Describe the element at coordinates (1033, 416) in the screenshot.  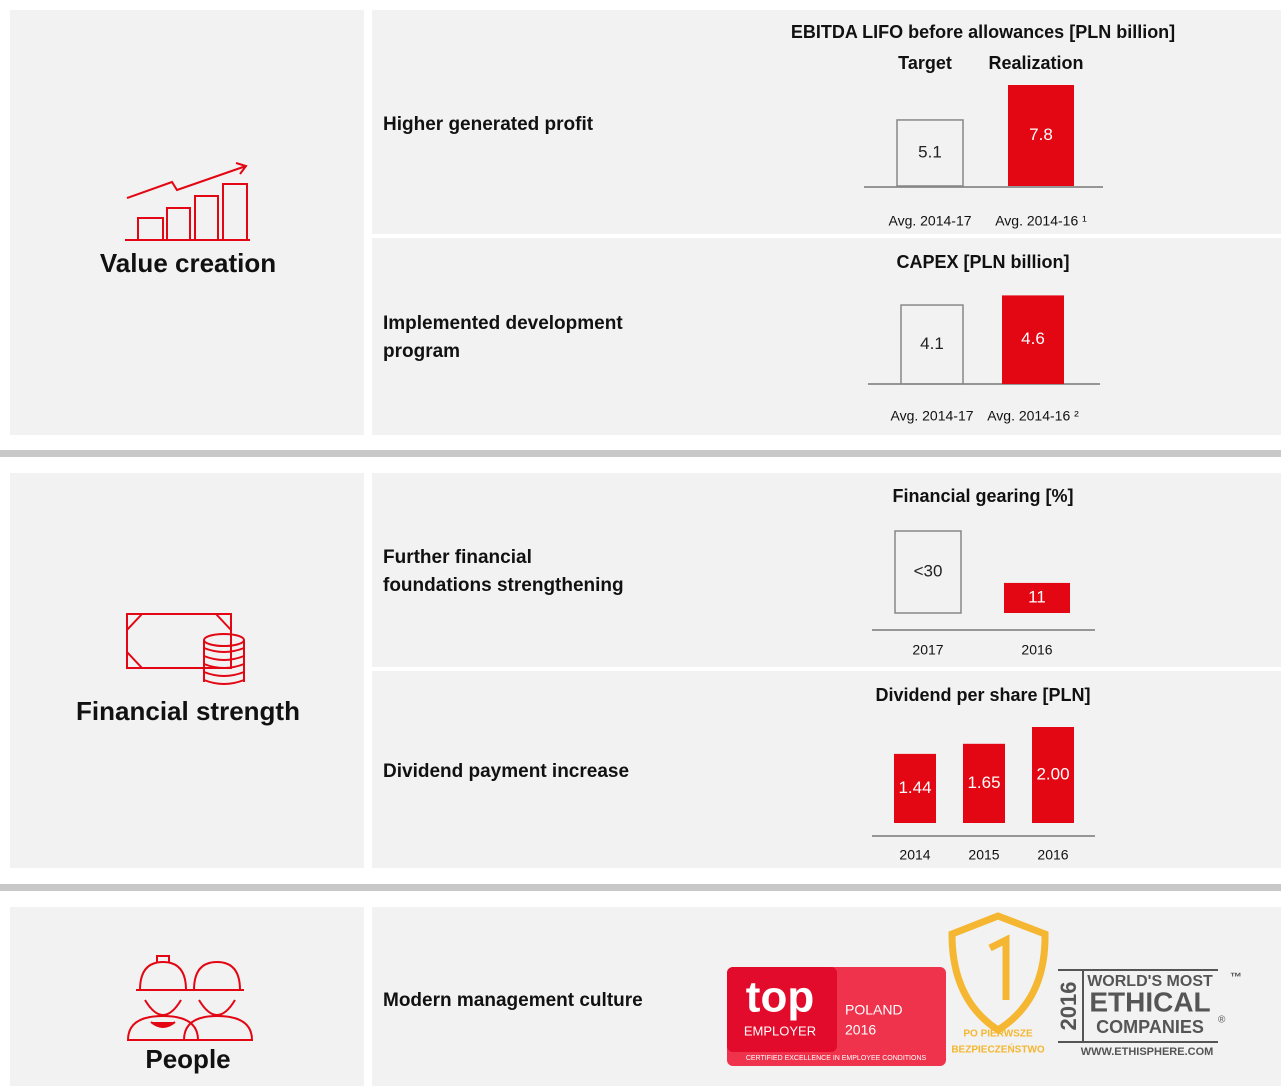
I see `category-label: Avg. 2014-16 ²` at that location.